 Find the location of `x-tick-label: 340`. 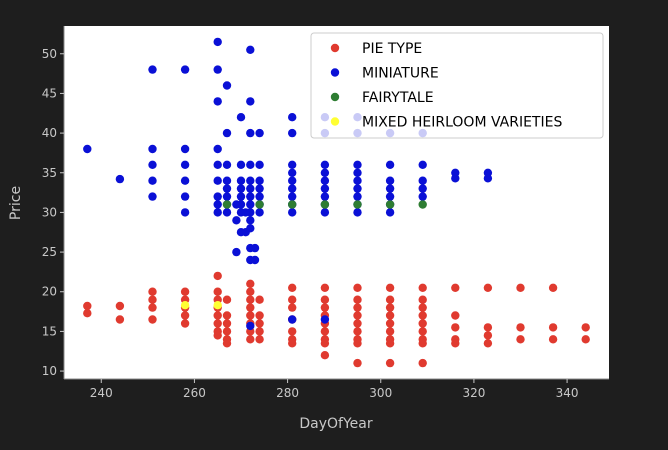

x-tick-label: 340 is located at coordinates (567, 393).